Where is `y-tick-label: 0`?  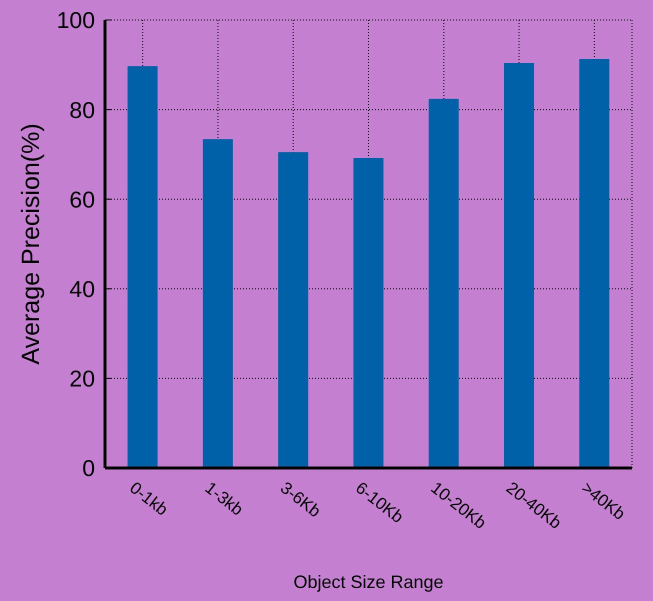 y-tick-label: 0 is located at coordinates (88, 468).